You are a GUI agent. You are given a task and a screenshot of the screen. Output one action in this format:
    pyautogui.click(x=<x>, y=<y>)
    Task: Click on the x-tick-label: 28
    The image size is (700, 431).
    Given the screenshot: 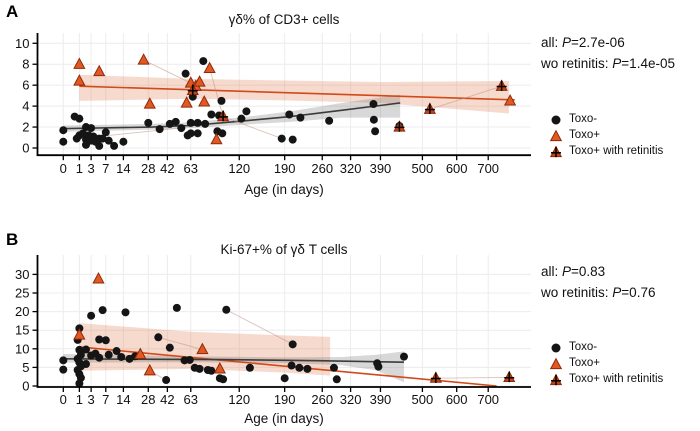 What is the action you would take?
    pyautogui.click(x=148, y=168)
    